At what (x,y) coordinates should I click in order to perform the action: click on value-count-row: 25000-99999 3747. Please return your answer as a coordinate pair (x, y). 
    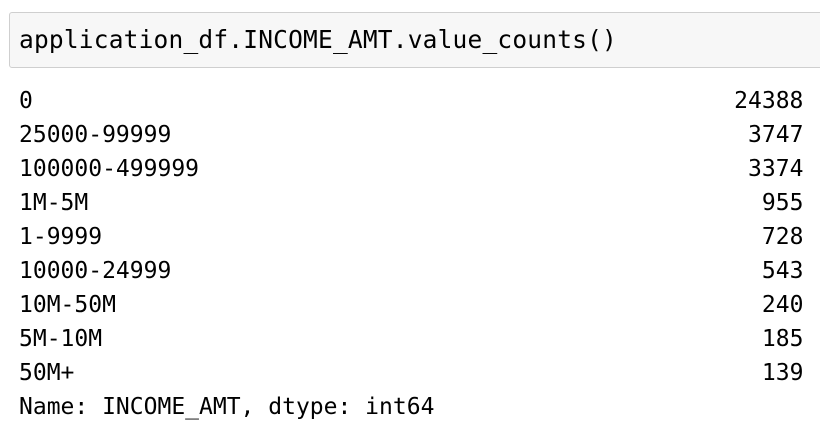
    Looking at the image, I should click on (411, 135).